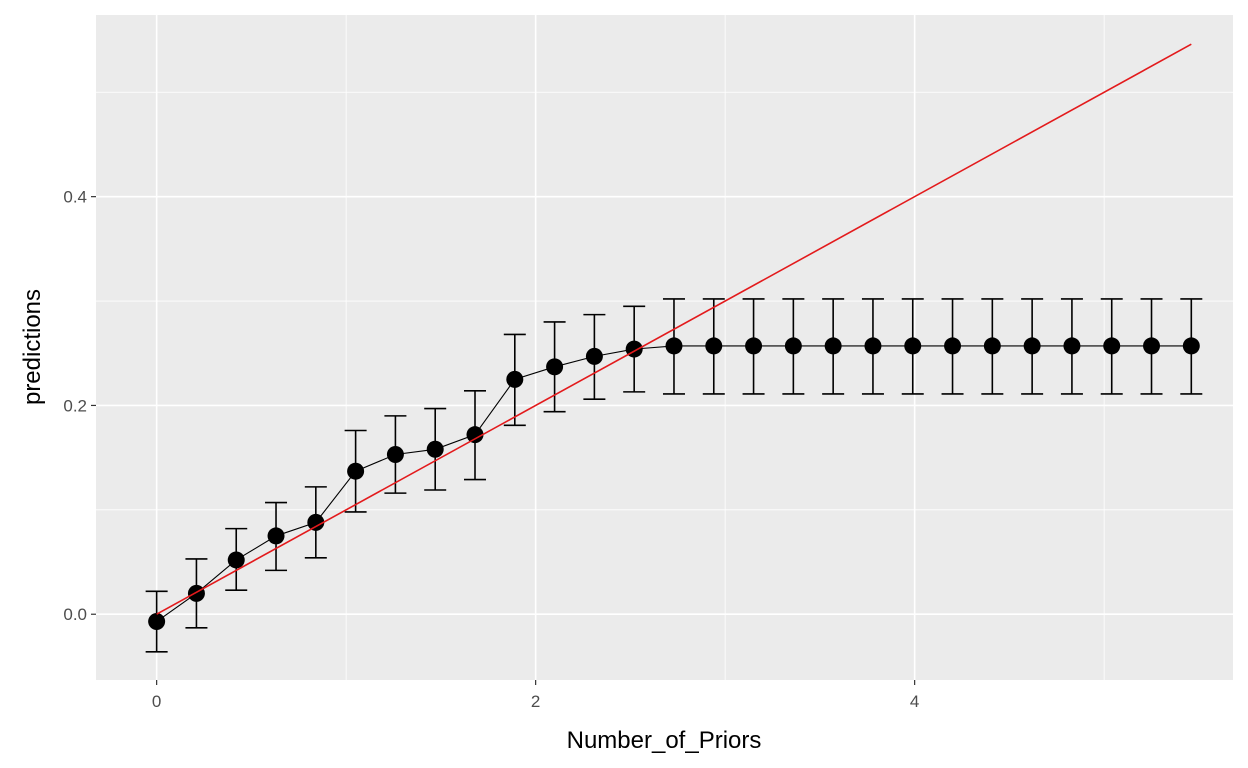  Describe the element at coordinates (156, 701) in the screenshot. I see `x-tick-label: 0` at that location.